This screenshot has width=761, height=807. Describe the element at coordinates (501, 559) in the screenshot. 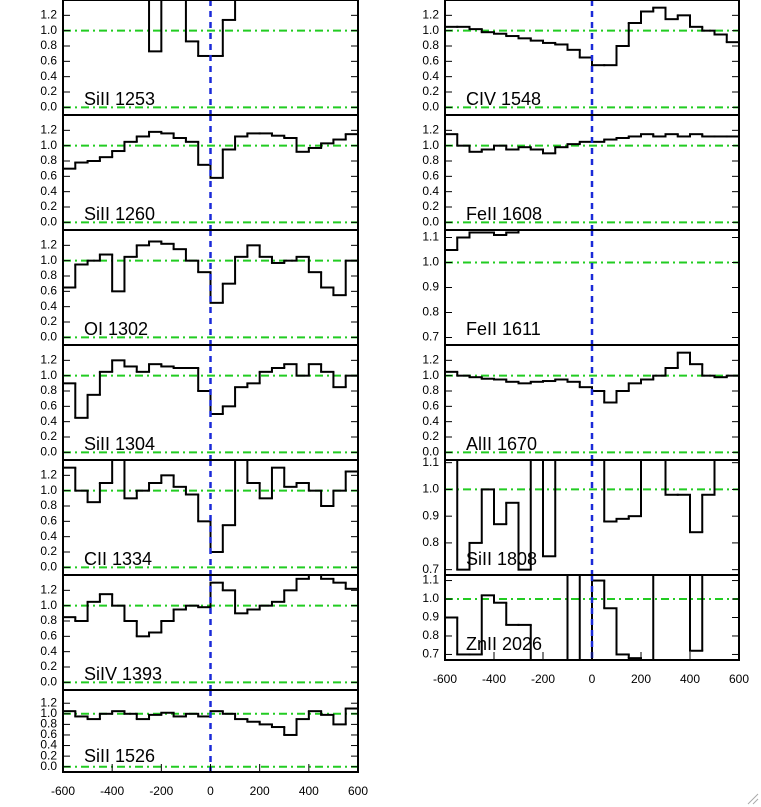

I see `panel-label: SiII 1808` at that location.